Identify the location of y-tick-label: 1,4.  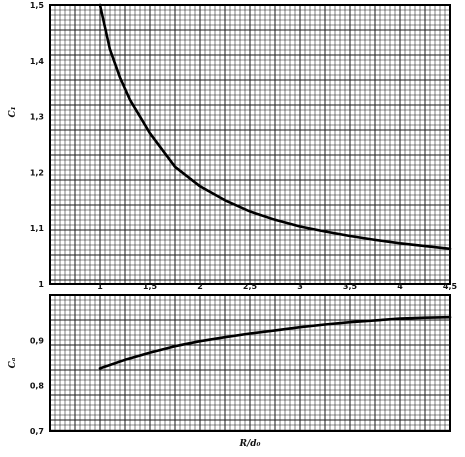
(37, 61).